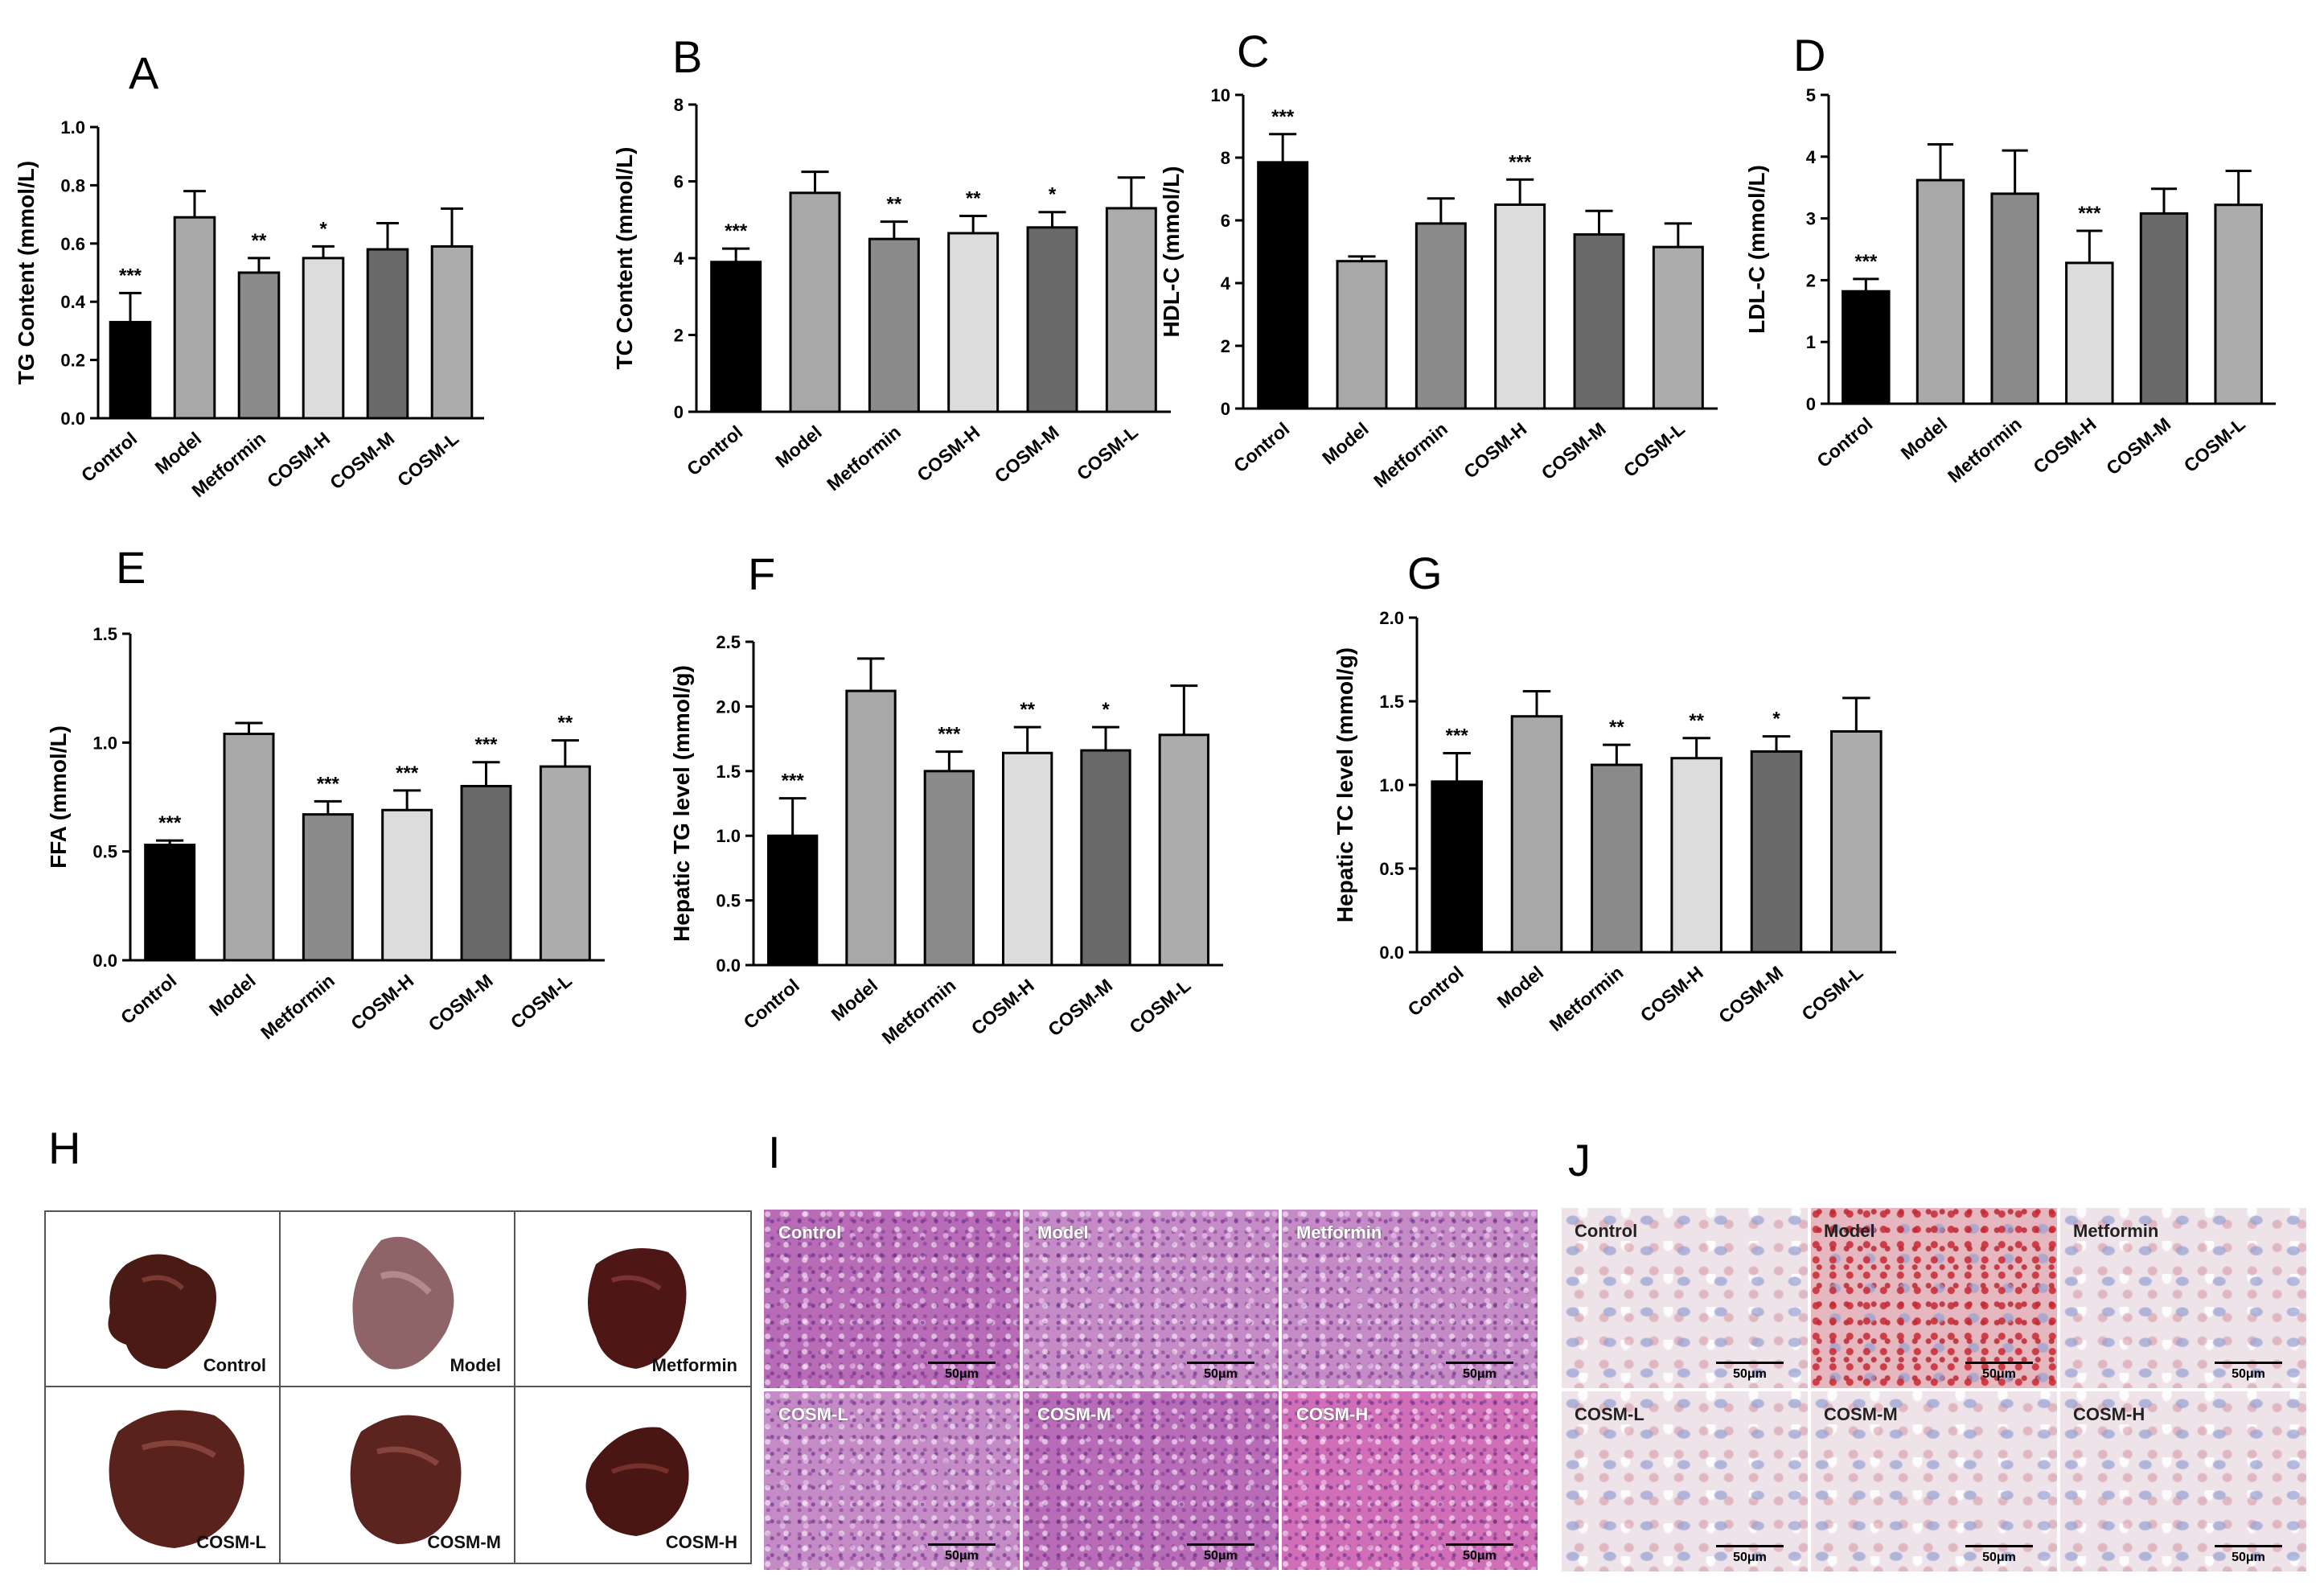 The width and height of the screenshot is (2324, 1594). What do you see at coordinates (701, 1542) in the screenshot?
I see `liver-label: COSM-H` at bounding box center [701, 1542].